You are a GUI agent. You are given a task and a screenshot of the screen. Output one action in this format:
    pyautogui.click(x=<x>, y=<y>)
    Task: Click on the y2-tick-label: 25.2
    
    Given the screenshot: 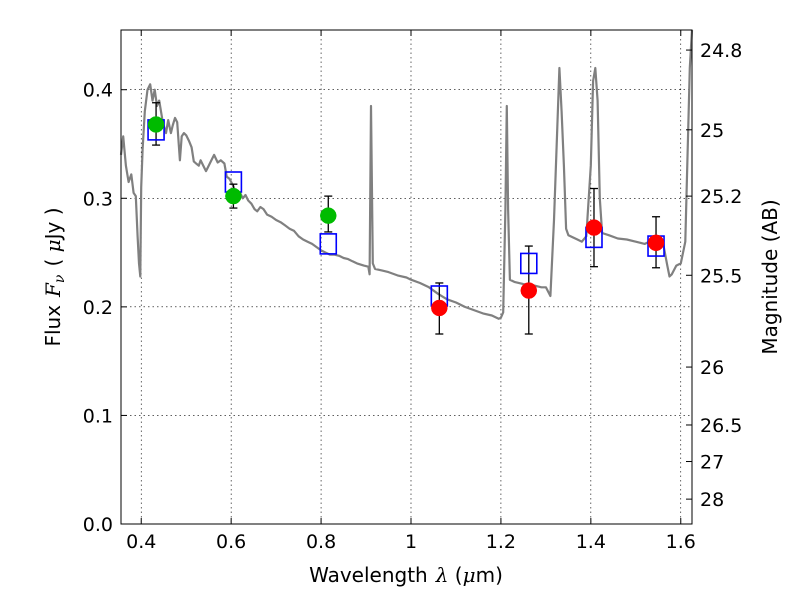 What is the action you would take?
    pyautogui.click(x=721, y=197)
    